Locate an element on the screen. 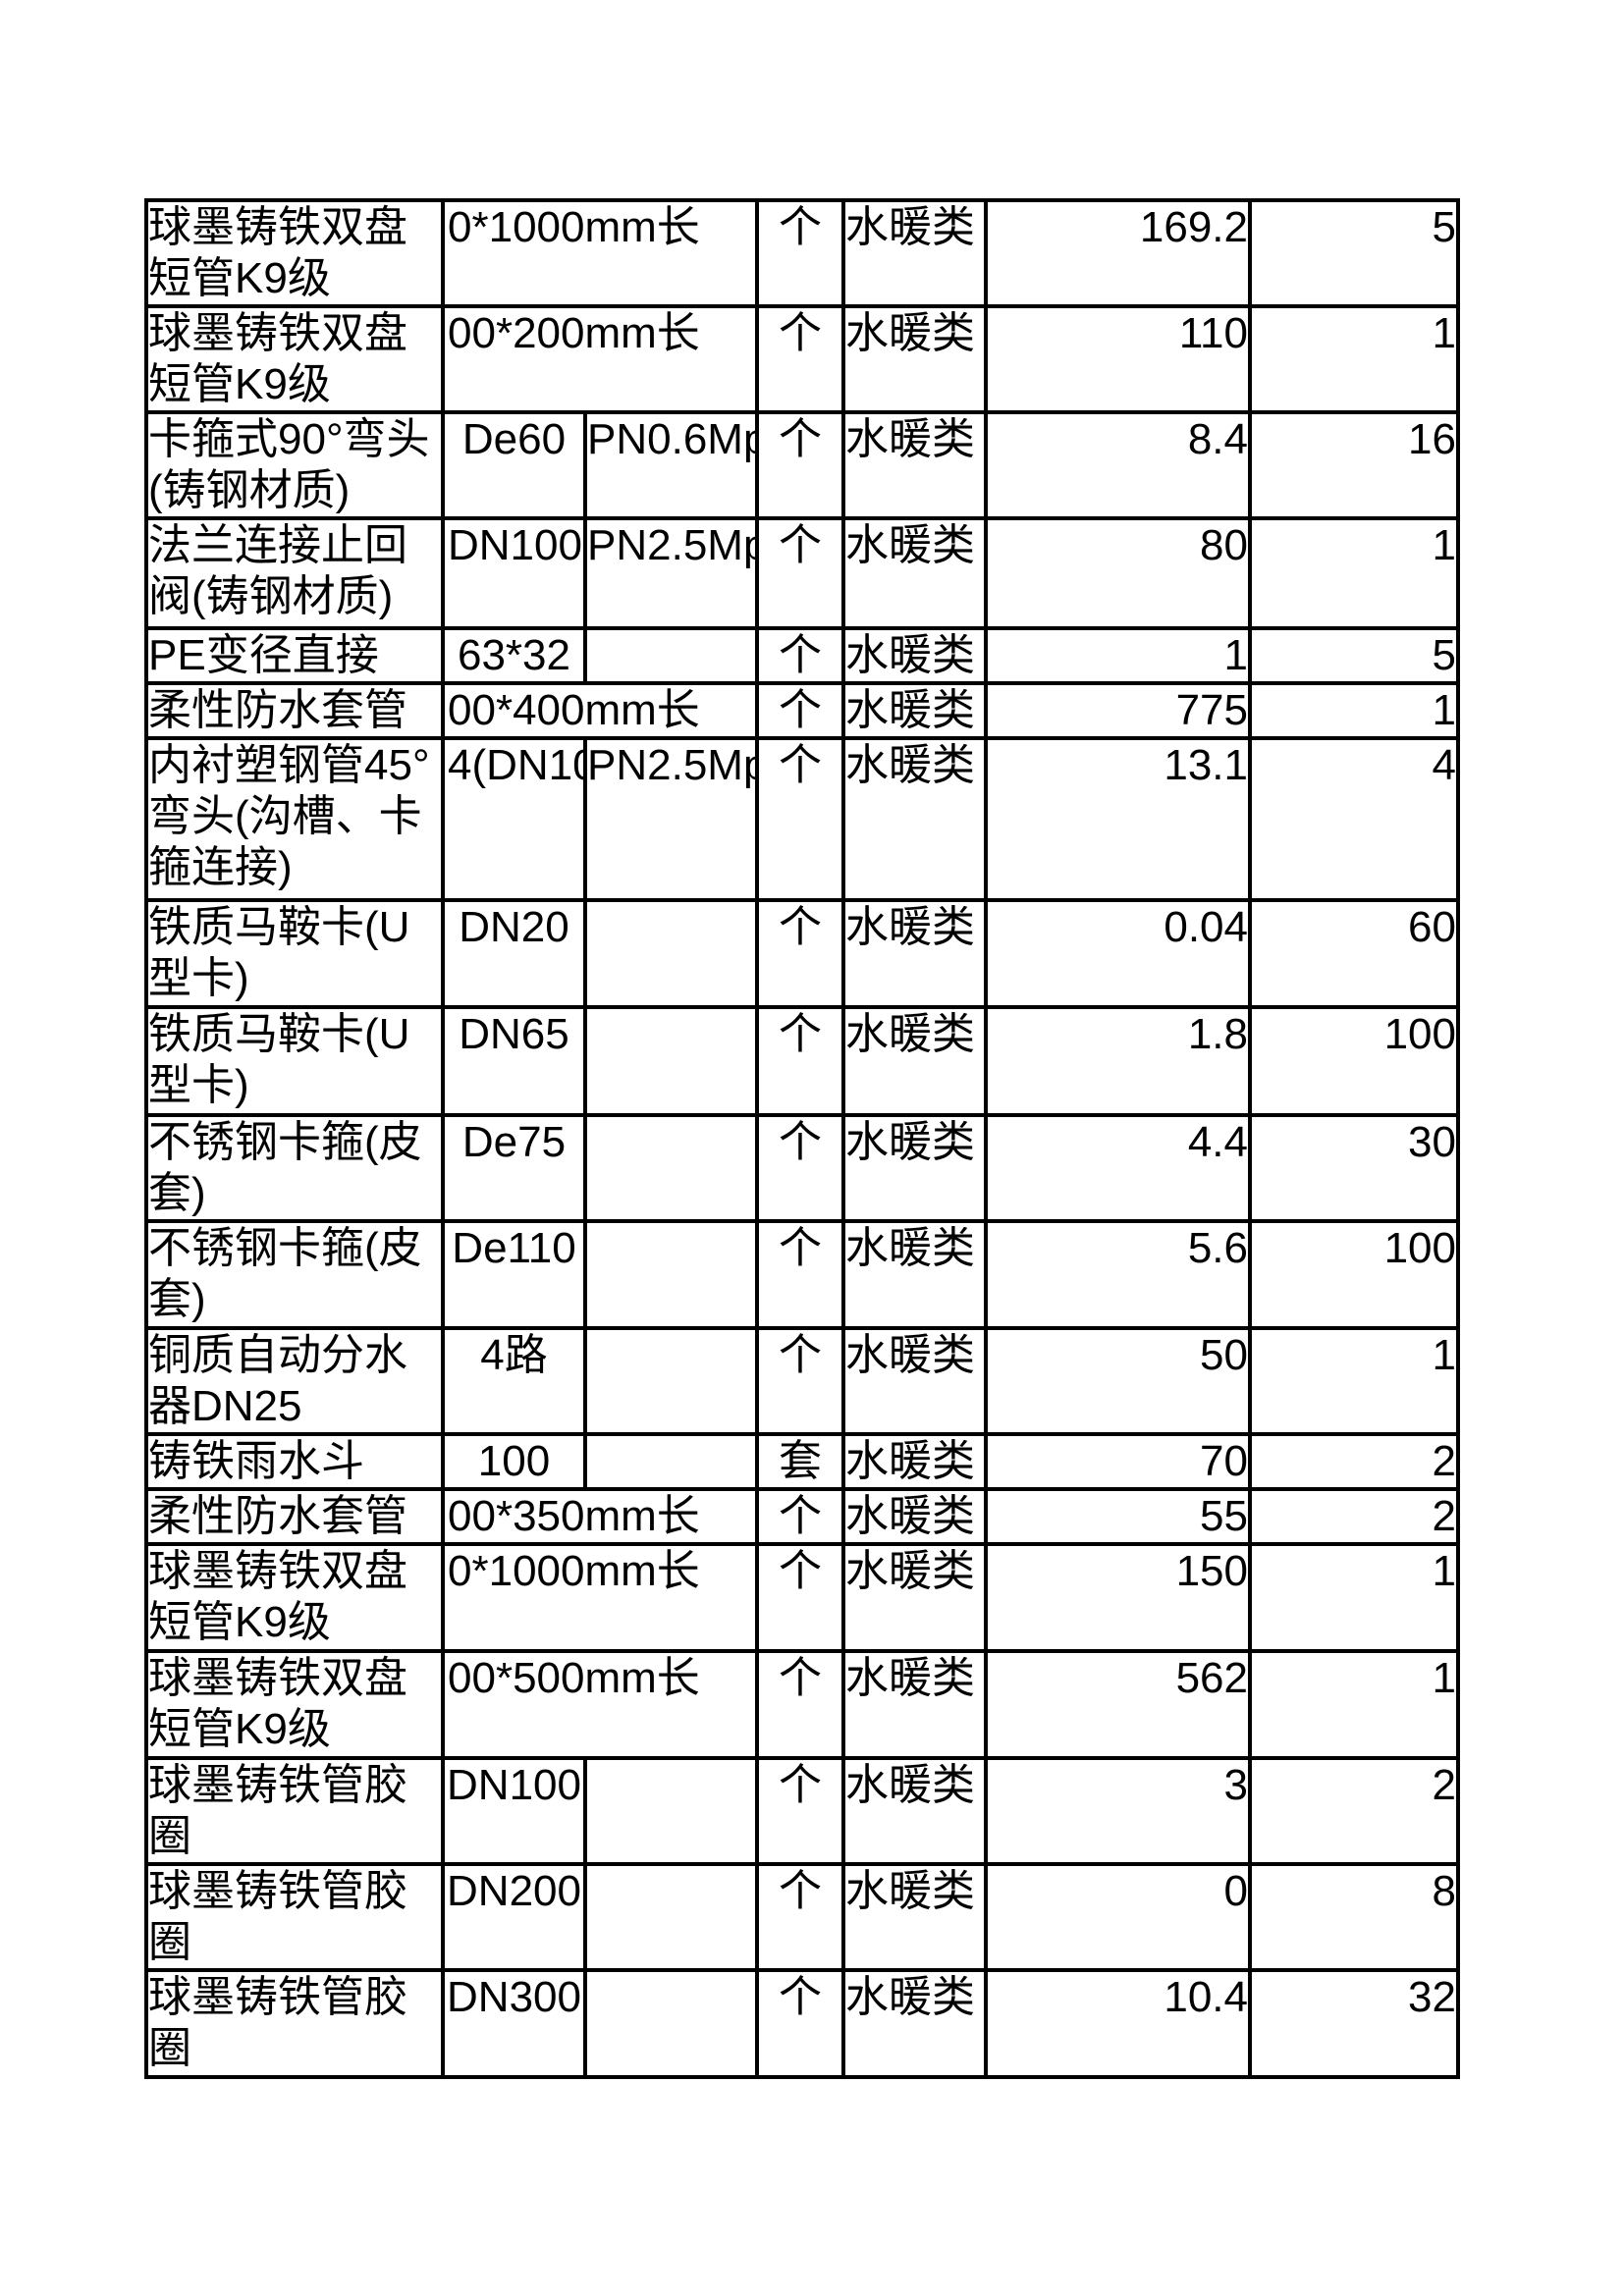  cell-quantity: 5 is located at coordinates (1354, 655).